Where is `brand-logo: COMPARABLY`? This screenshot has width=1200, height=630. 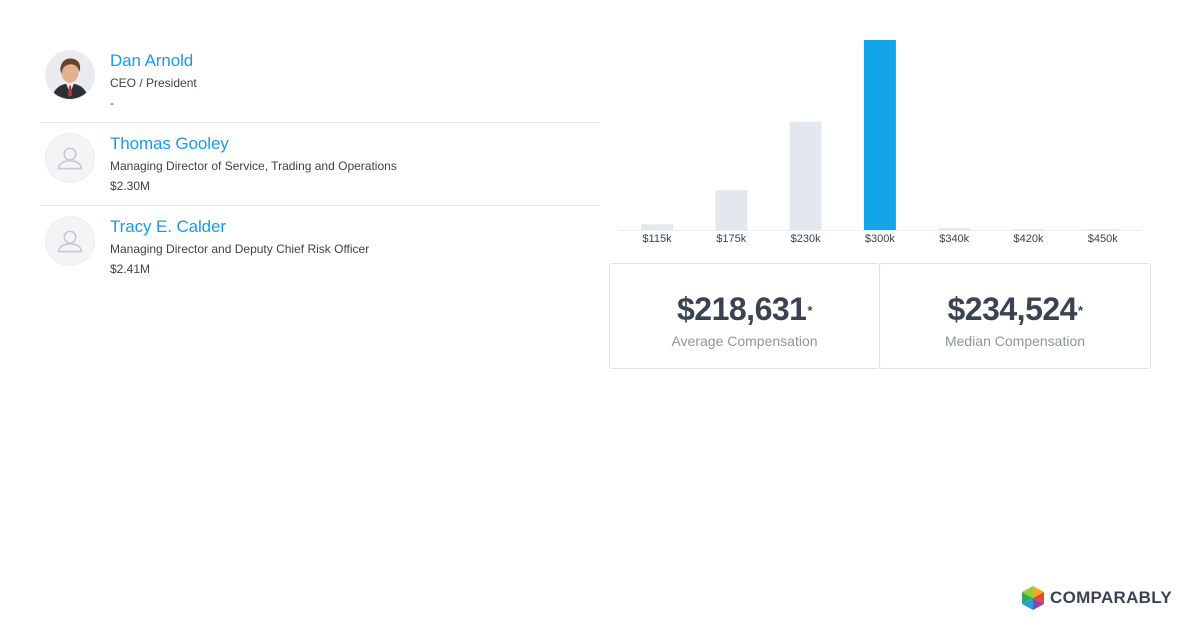 brand-logo: COMPARABLY is located at coordinates (1096, 598).